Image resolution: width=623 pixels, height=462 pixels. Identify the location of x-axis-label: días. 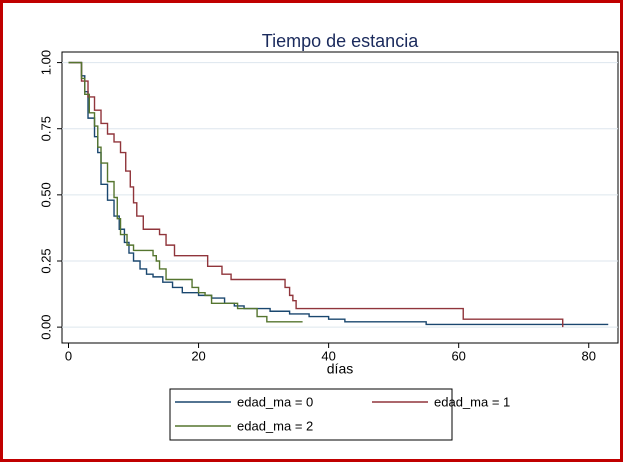
(340, 369).